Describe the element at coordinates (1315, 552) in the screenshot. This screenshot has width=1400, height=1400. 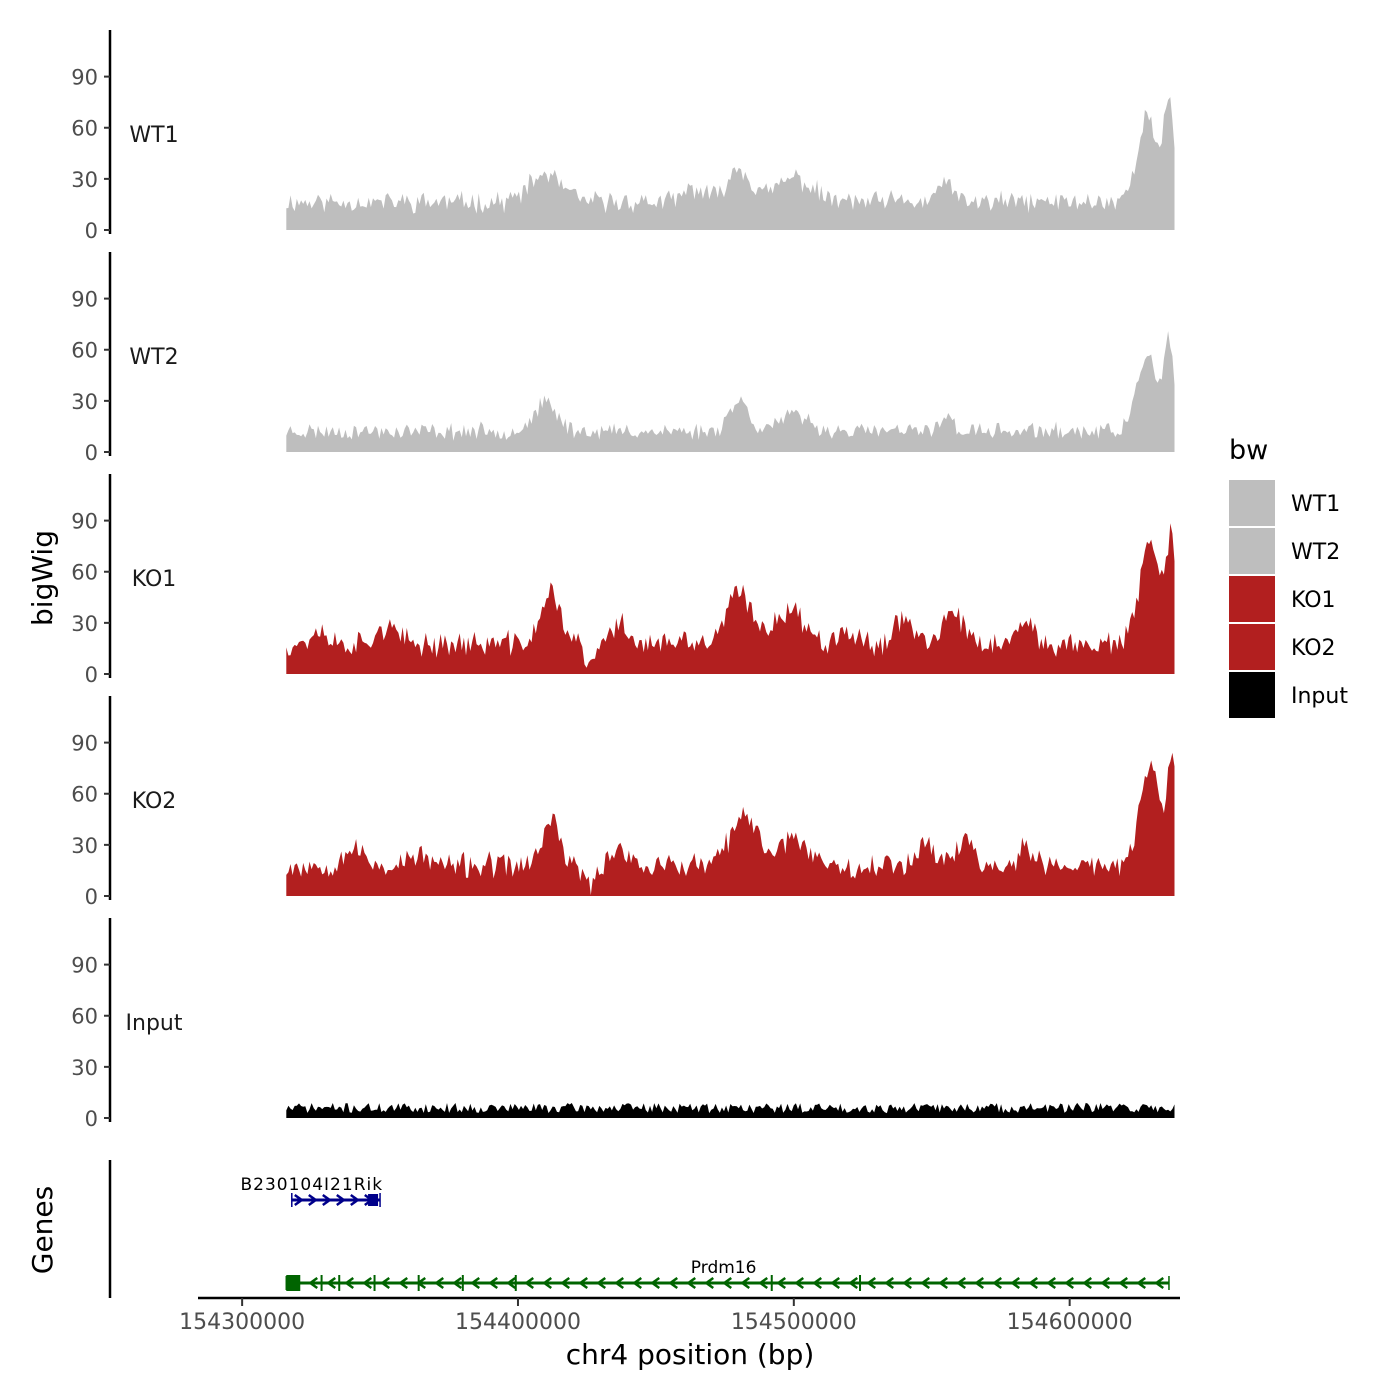
I see `legend-label: WT2` at that location.